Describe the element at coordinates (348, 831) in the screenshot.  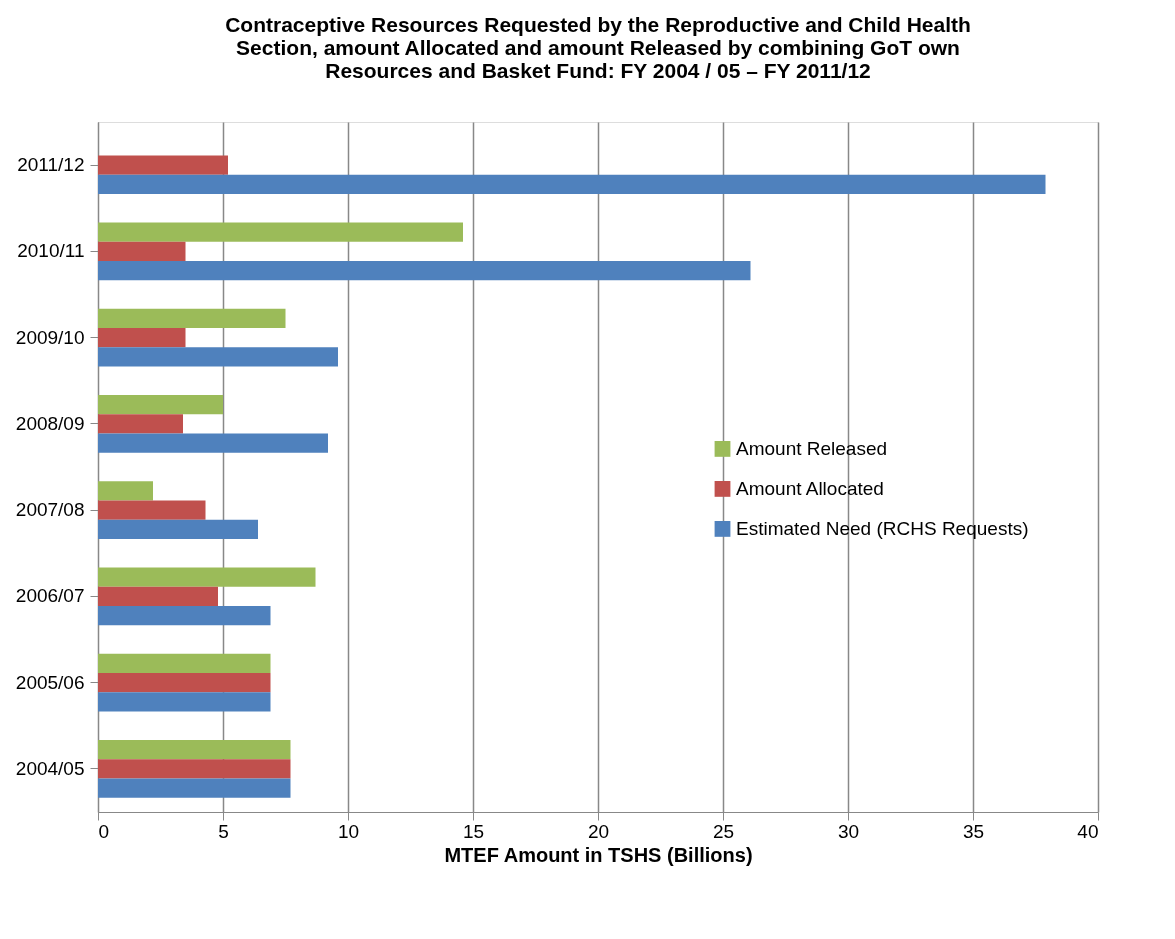
I see `x-tick-label: 10` at that location.